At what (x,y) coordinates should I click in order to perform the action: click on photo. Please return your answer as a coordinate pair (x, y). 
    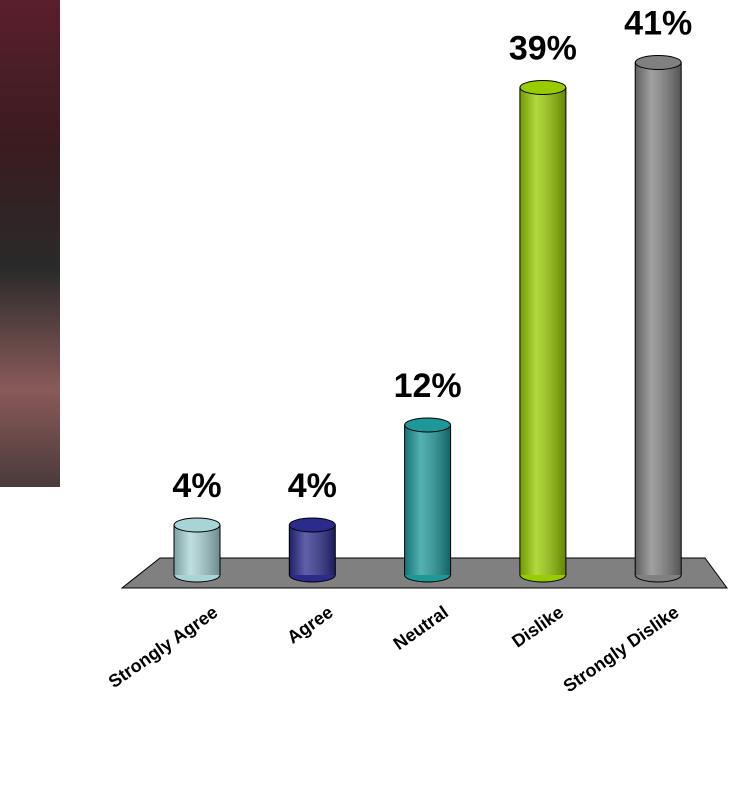
    Looking at the image, I should click on (30, 243).